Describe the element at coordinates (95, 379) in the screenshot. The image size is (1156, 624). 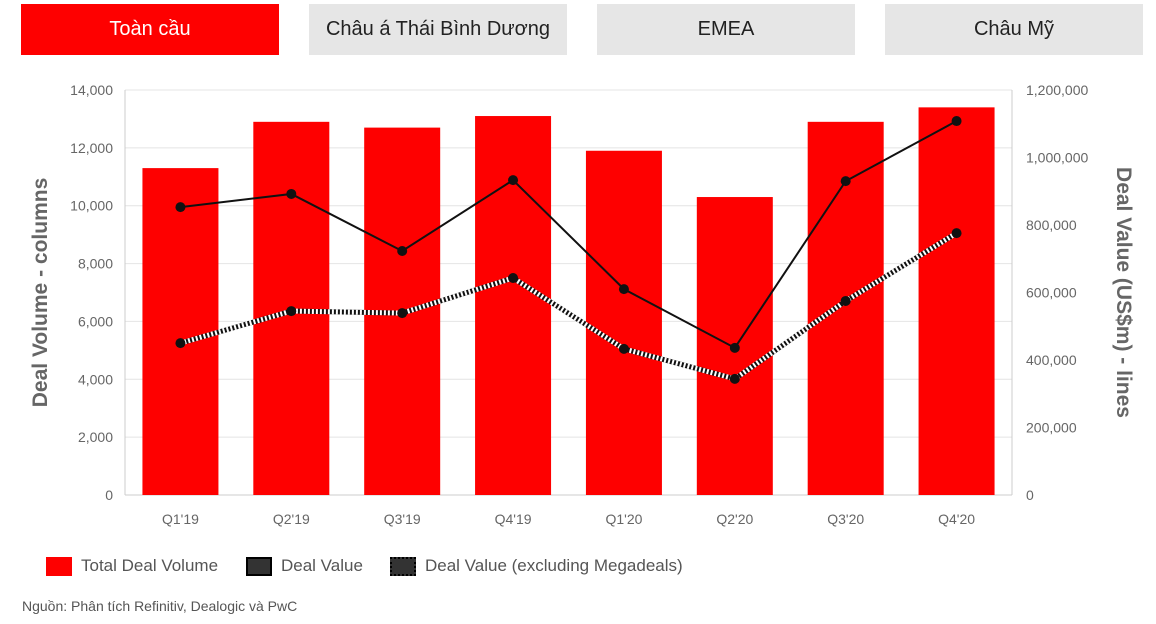
I see `y-tick-label: 4,000` at that location.